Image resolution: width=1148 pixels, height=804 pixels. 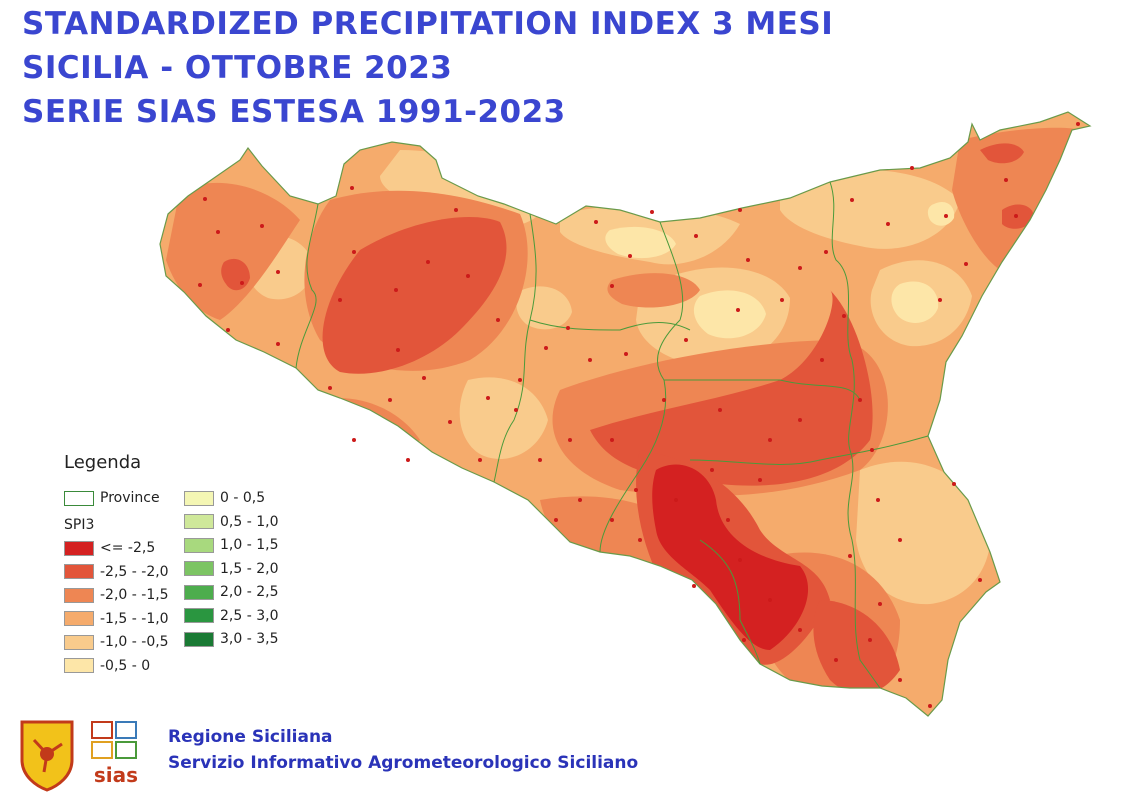 I want to click on legend-province-label: Province, so click(x=130, y=498).